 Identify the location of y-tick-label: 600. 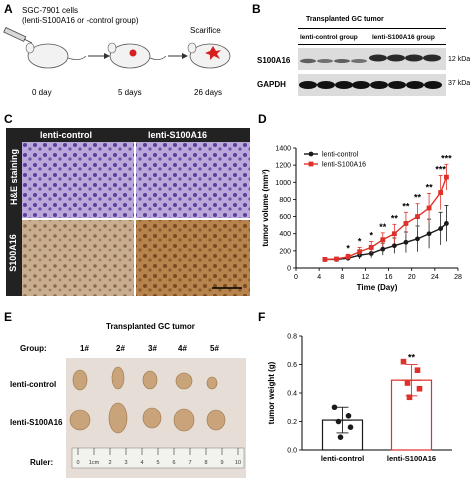
(285, 217).